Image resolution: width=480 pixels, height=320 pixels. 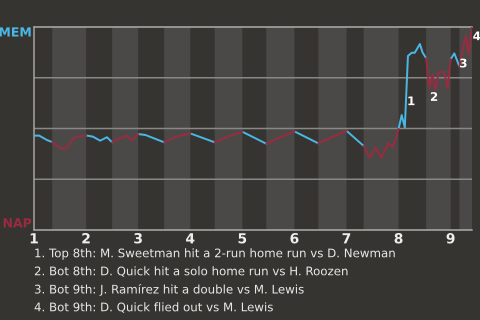 I want to click on x-tick-label: 4, so click(x=190, y=238).